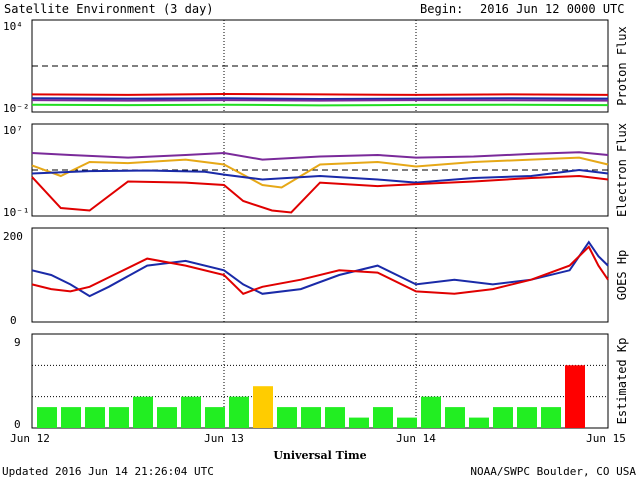 Image resolution: width=640 pixels, height=480 pixels. What do you see at coordinates (224, 438) in the screenshot?
I see `xtick-jun13: Jun 13` at bounding box center [224, 438].